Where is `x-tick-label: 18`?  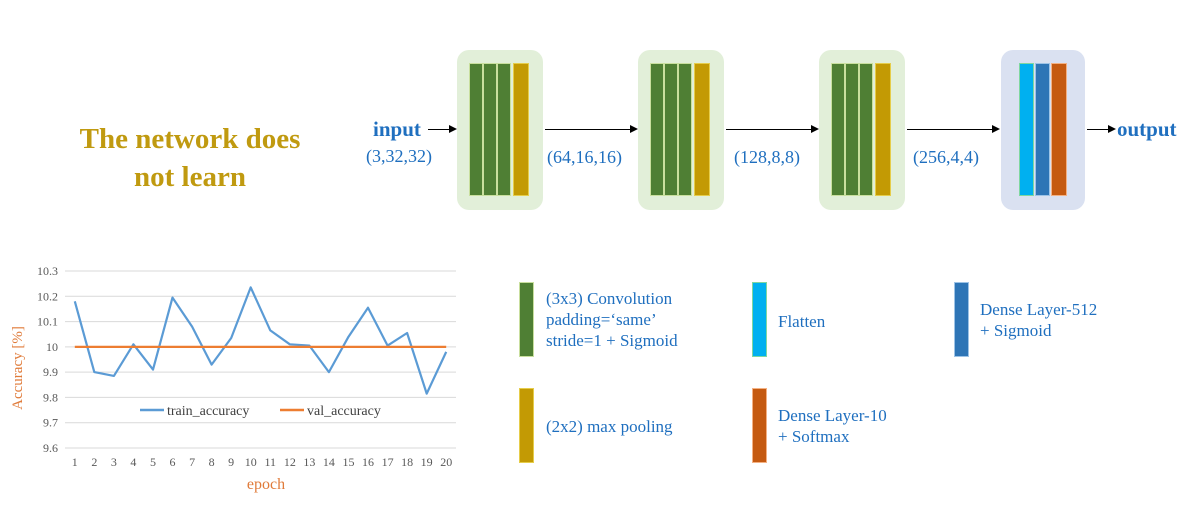 x-tick-label: 18 is located at coordinates (407, 462).